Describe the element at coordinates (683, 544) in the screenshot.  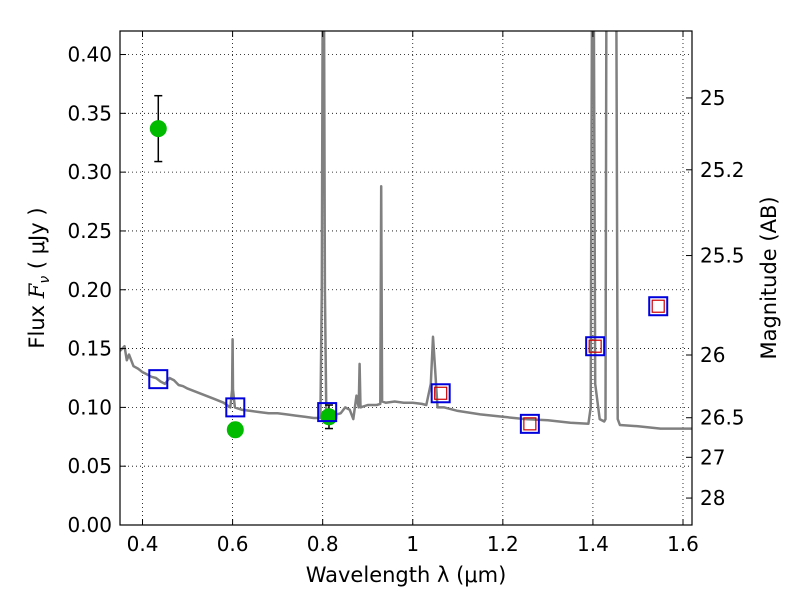
I see `x-tick-label: 1.6` at that location.